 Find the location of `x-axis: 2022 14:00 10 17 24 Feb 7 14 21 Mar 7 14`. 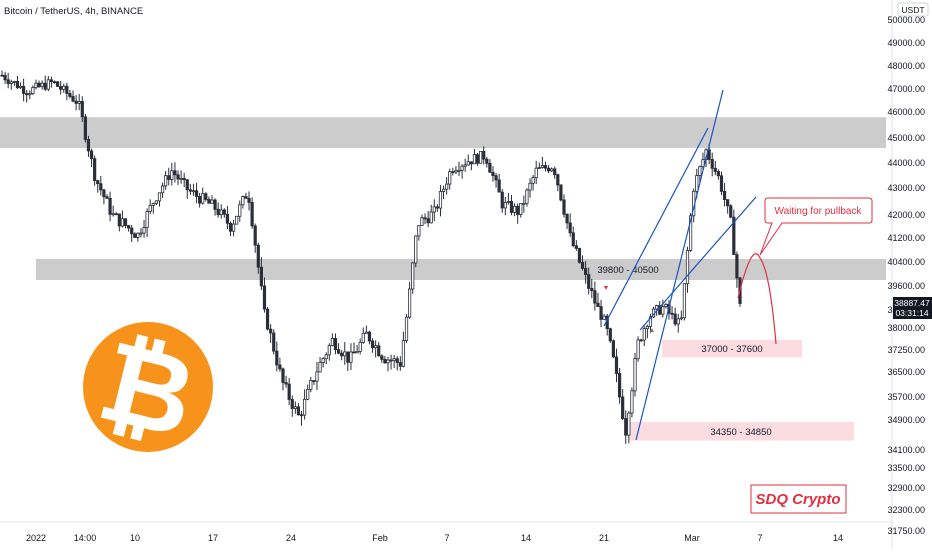

x-axis: 2022 14:00 10 17 24 Feb 7 14 21 Mar 7 14 is located at coordinates (434, 538).